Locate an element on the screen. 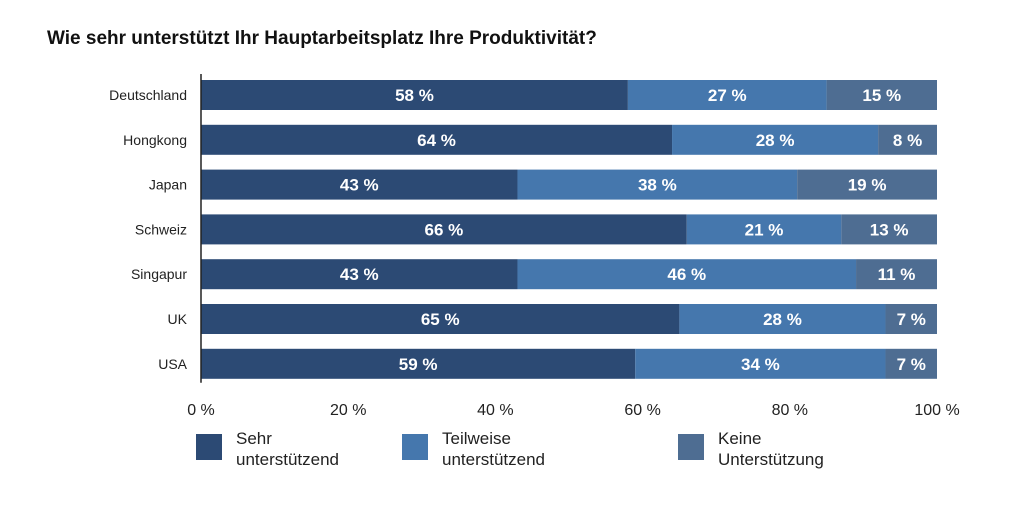  data-label: 38 % is located at coordinates (657, 185).